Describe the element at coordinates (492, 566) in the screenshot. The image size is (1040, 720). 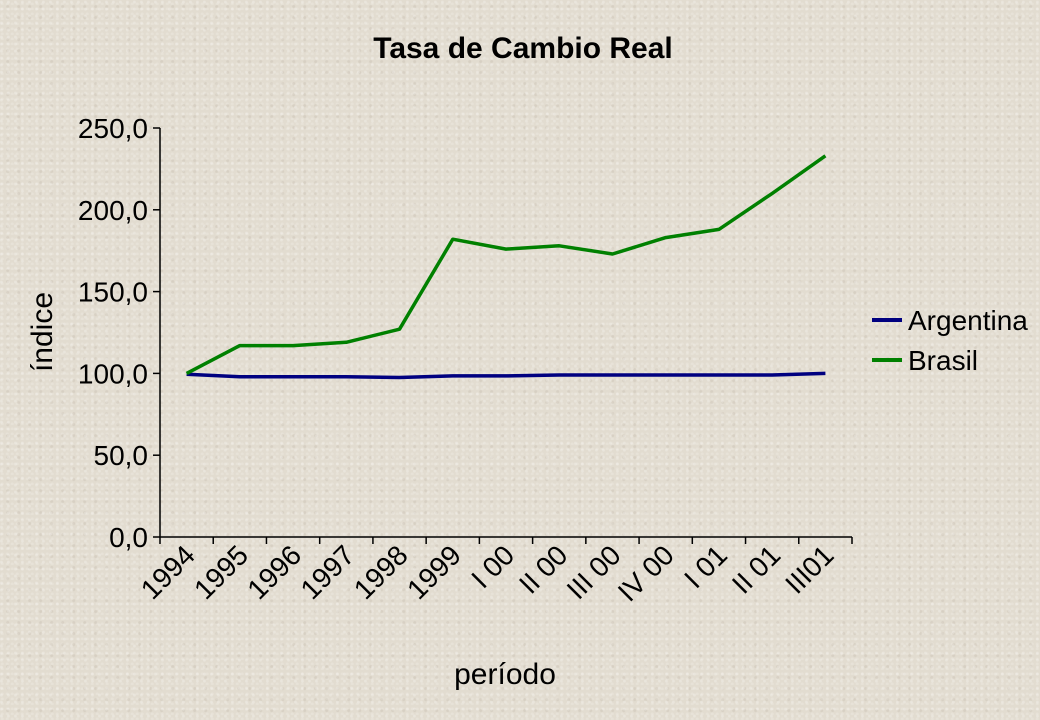
I see `x-tick-label: I 00` at that location.